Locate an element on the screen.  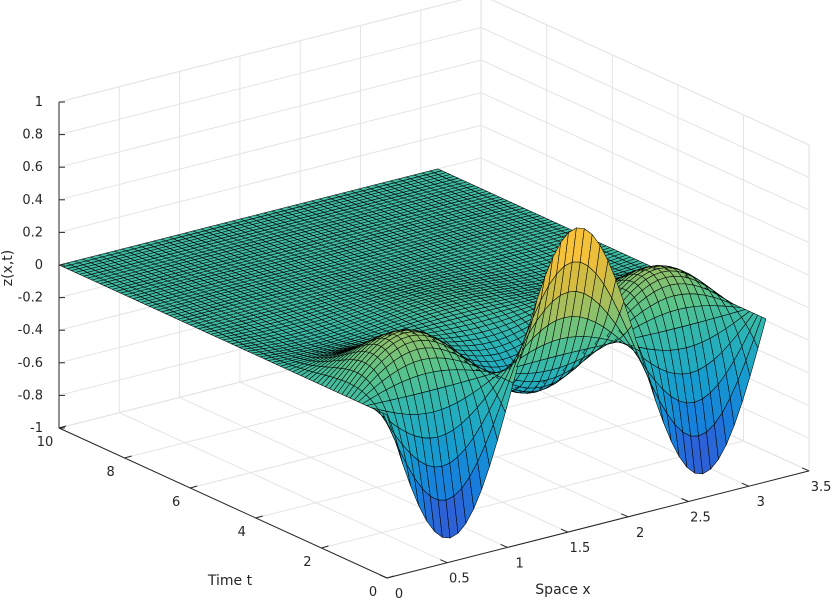
x-tick-label: 1 is located at coordinates (519, 563).